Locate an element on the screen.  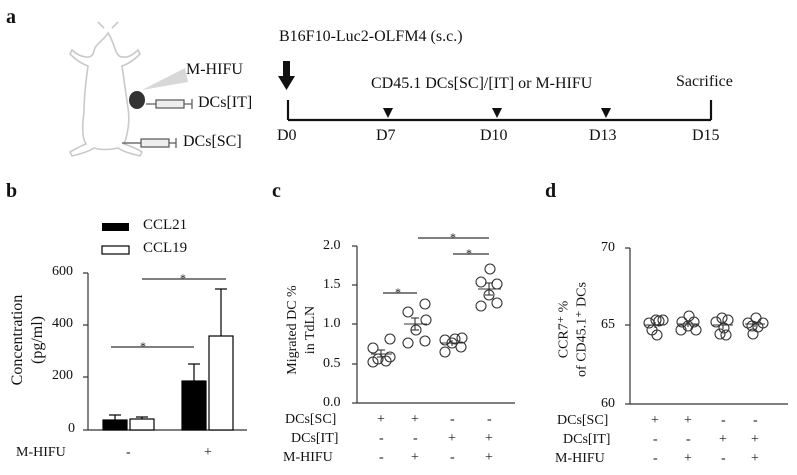
timeline-treatment-label: CD45.1 DCs[SC]/[IT] or M-HIFU is located at coordinates (482, 83).